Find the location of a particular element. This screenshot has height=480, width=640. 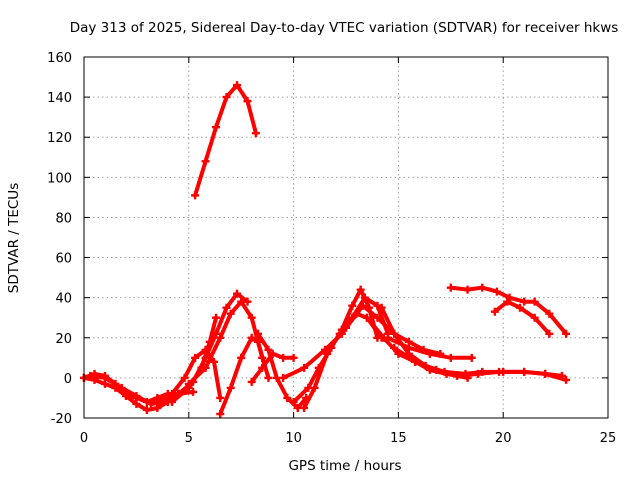

y-axis-label: SDTVAR / TECUs is located at coordinates (14, 238).